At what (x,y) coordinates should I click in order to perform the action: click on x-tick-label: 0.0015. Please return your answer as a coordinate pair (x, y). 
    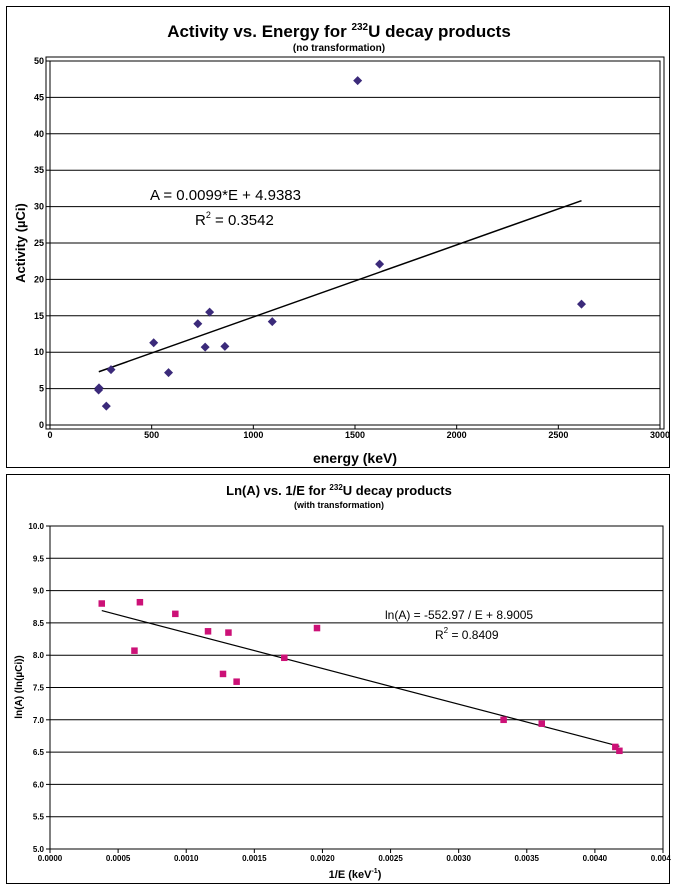
    Looking at the image, I should click on (254, 858).